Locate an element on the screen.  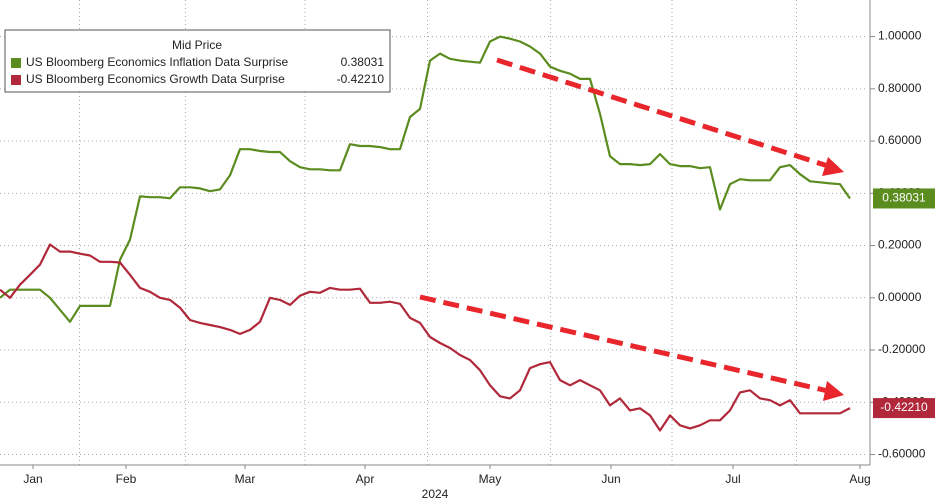
x-tick-label: Mar is located at coordinates (245, 479).